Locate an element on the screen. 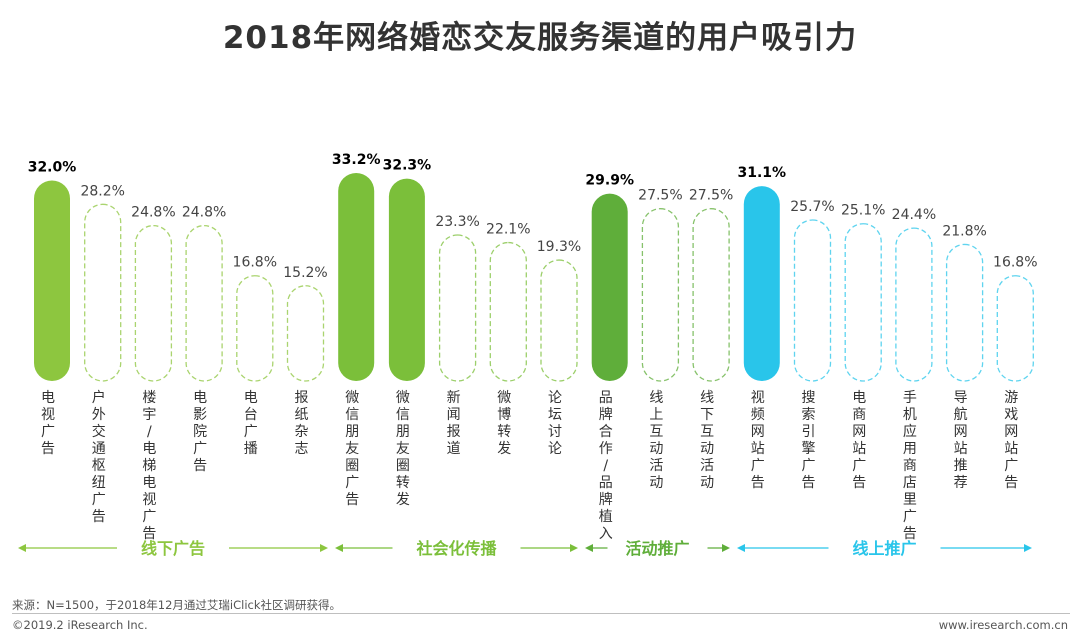 The height and width of the screenshot is (641, 1080). value-label-12: 29.9% is located at coordinates (609, 181).